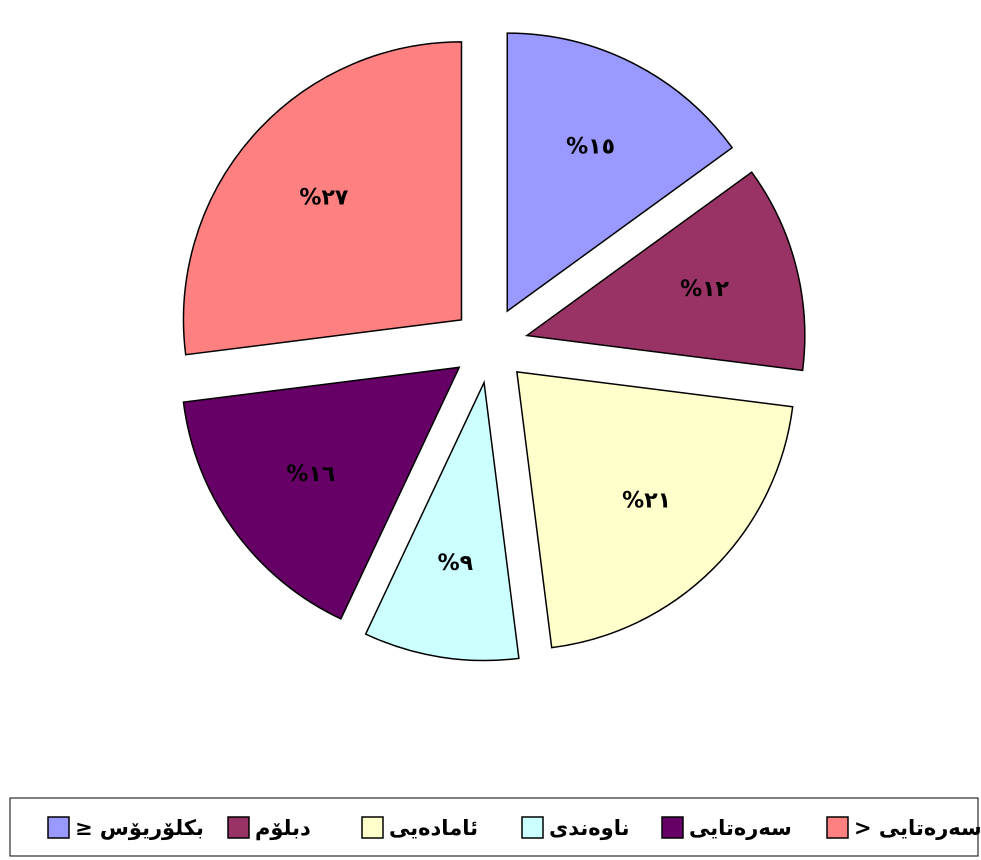 This screenshot has height=860, width=981. I want to click on slice-label: %٩, so click(455, 563).